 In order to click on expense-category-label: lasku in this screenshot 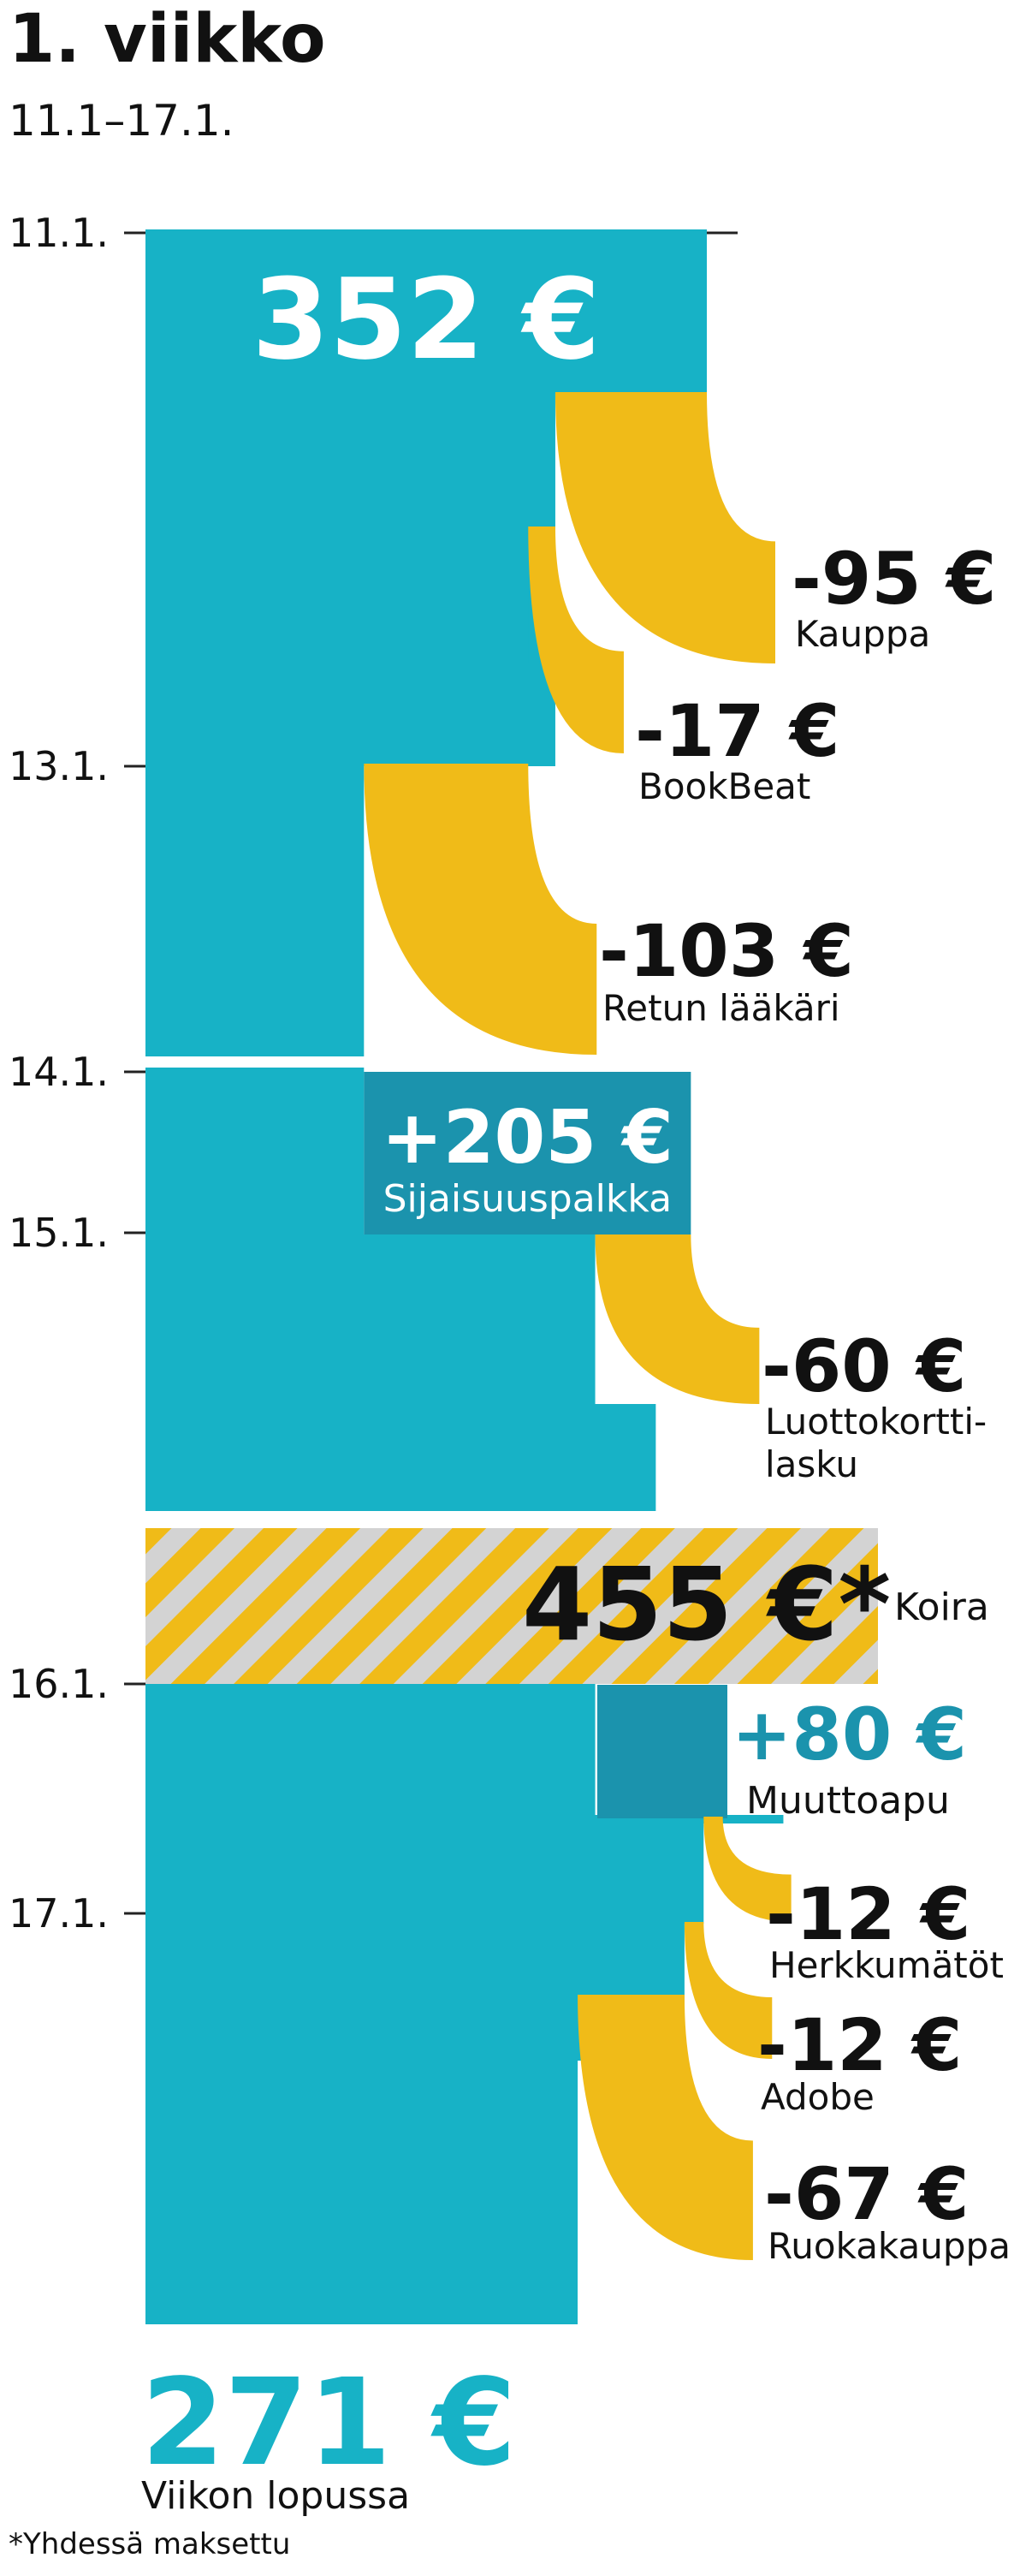, I will do `click(811, 1464)`.